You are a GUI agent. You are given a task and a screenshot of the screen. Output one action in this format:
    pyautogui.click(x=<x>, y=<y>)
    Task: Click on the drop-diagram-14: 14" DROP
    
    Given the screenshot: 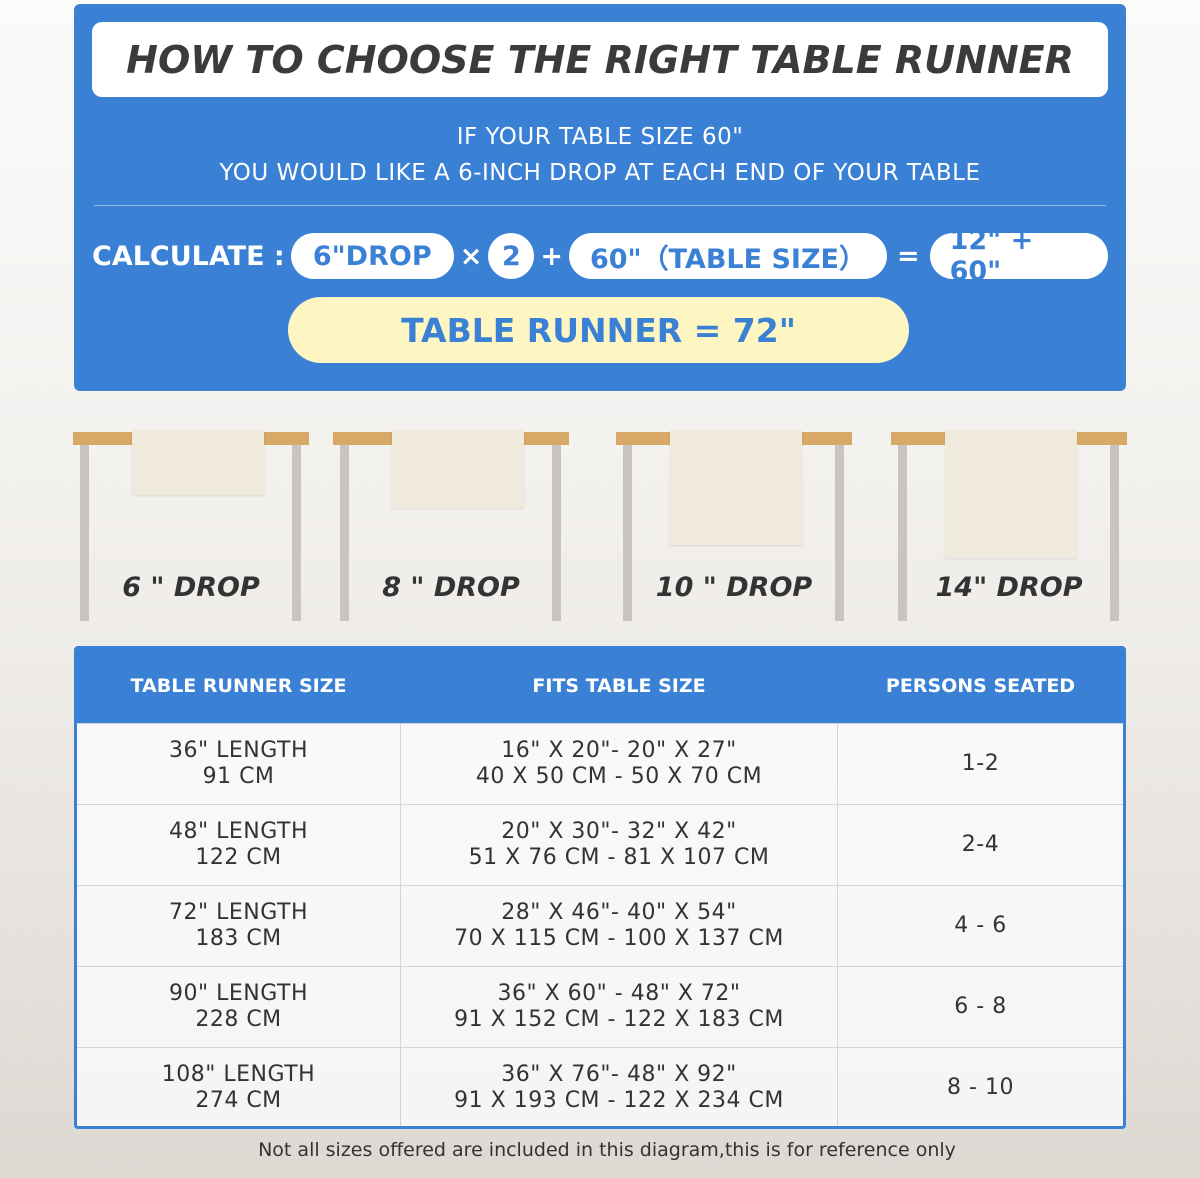 What is the action you would take?
    pyautogui.click(x=1009, y=526)
    